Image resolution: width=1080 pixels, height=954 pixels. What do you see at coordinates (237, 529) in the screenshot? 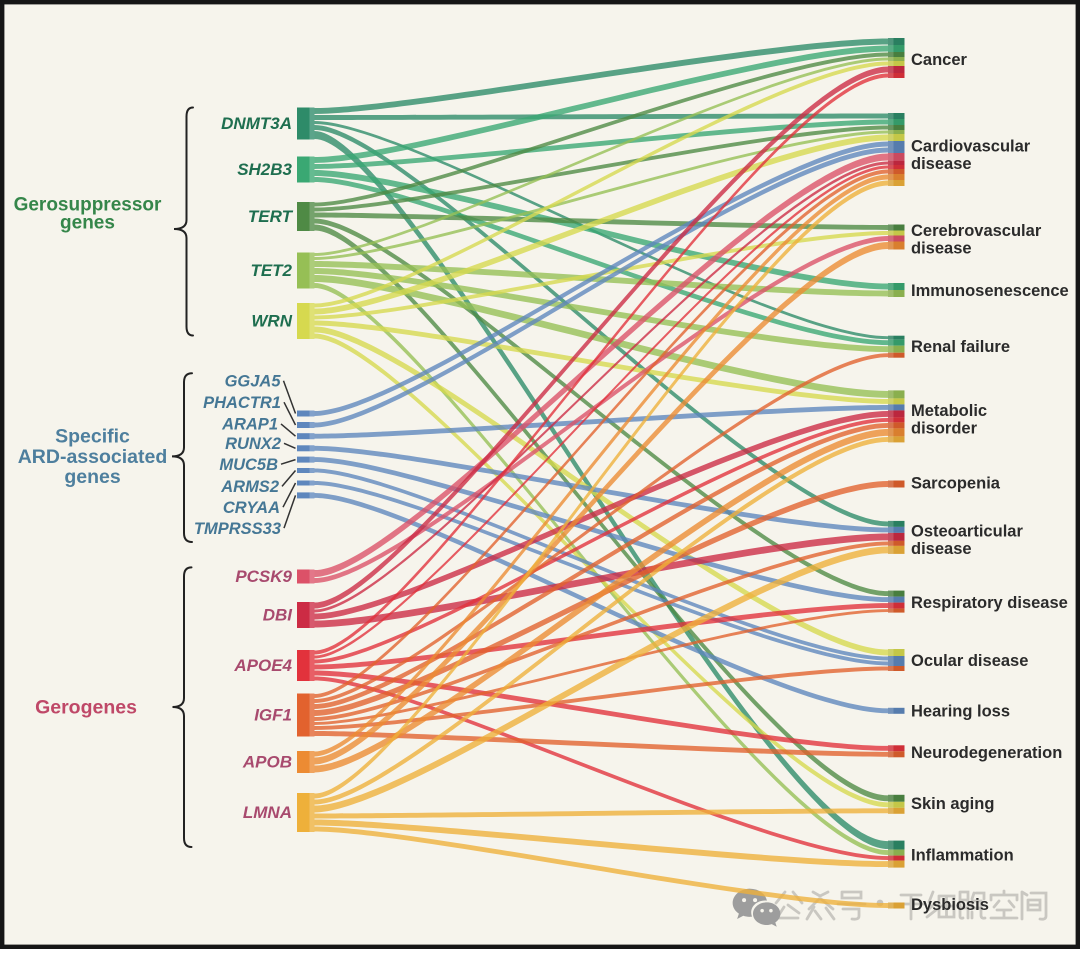
I see `svg-text: TMPRSS33` at bounding box center [237, 529].